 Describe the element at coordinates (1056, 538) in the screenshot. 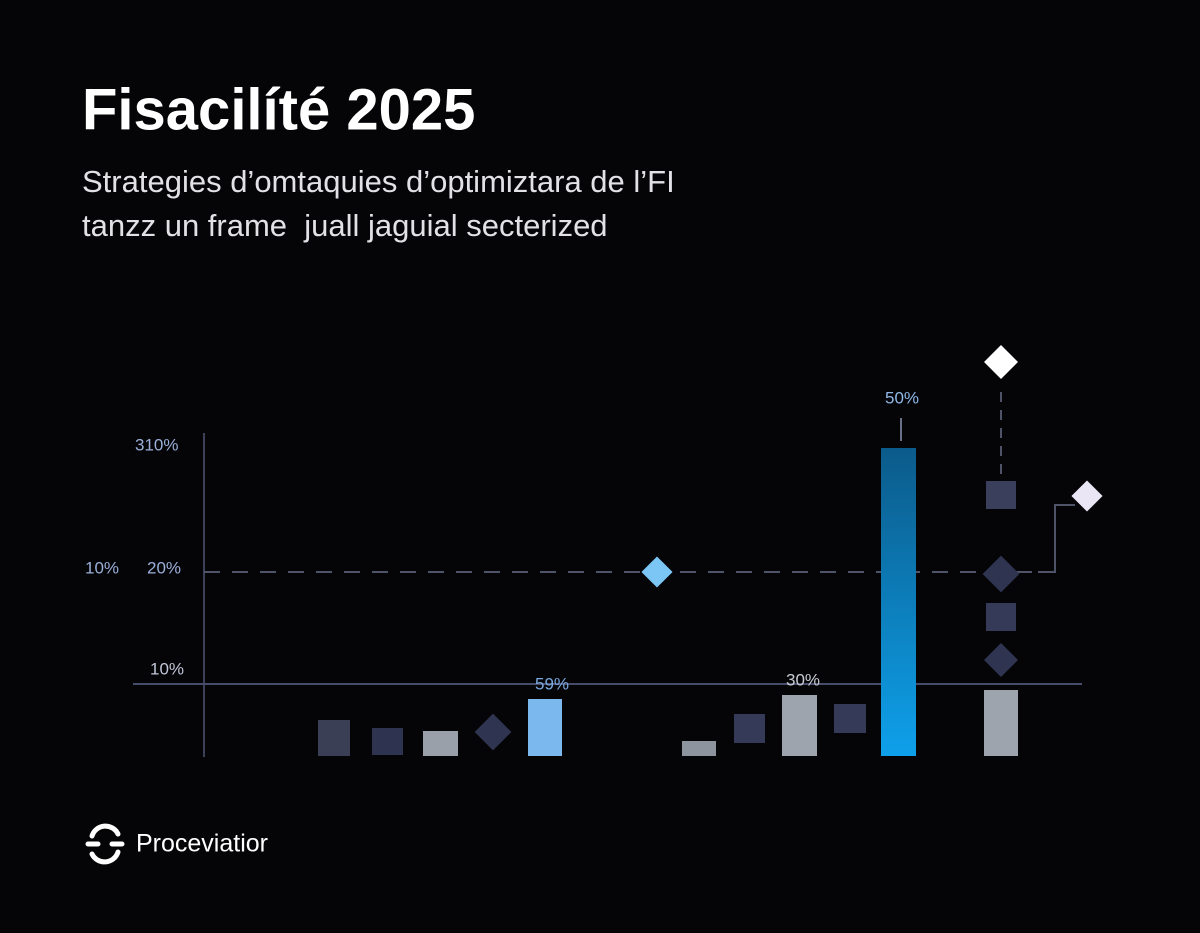

I see `connector` at that location.